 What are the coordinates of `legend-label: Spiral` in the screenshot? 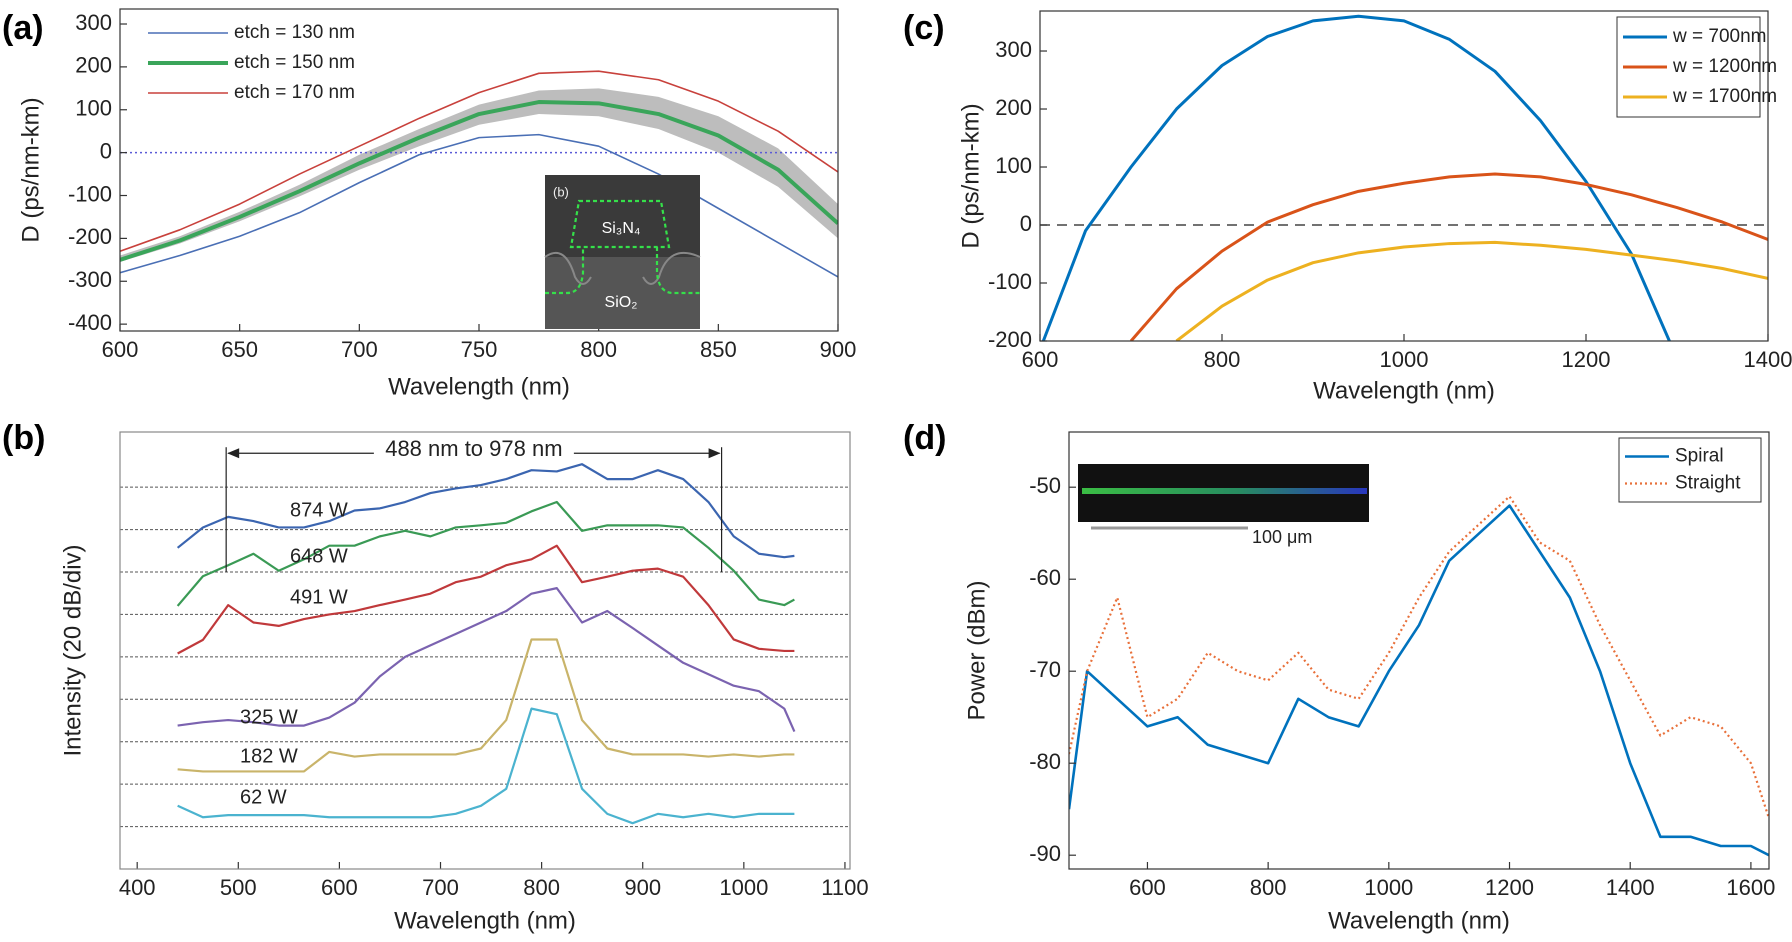 It's located at (1699, 456).